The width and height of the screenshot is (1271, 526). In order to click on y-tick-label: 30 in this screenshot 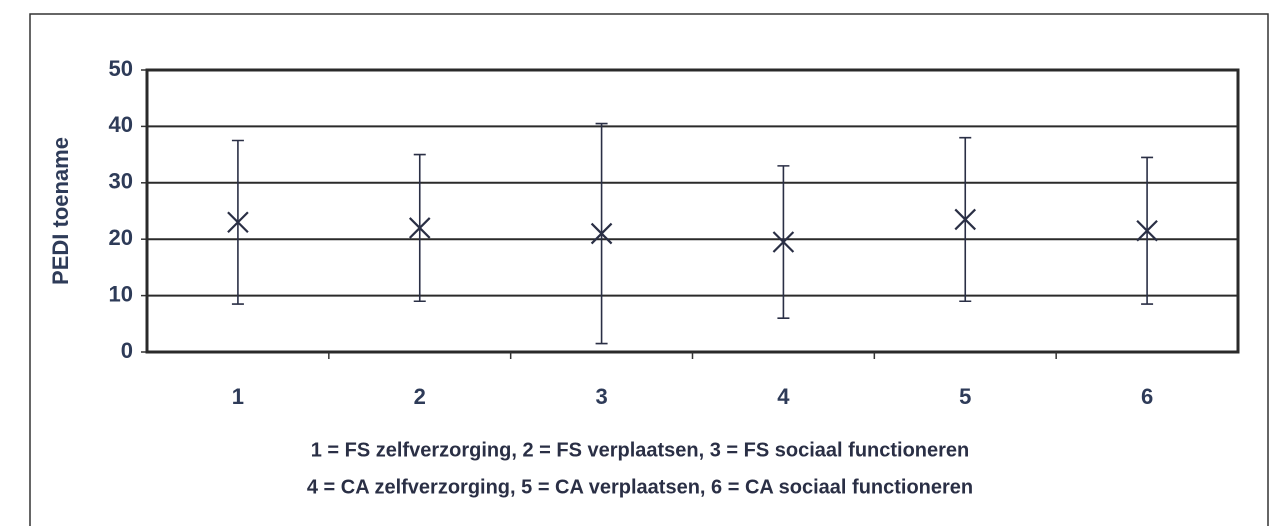, I will do `click(121, 181)`.